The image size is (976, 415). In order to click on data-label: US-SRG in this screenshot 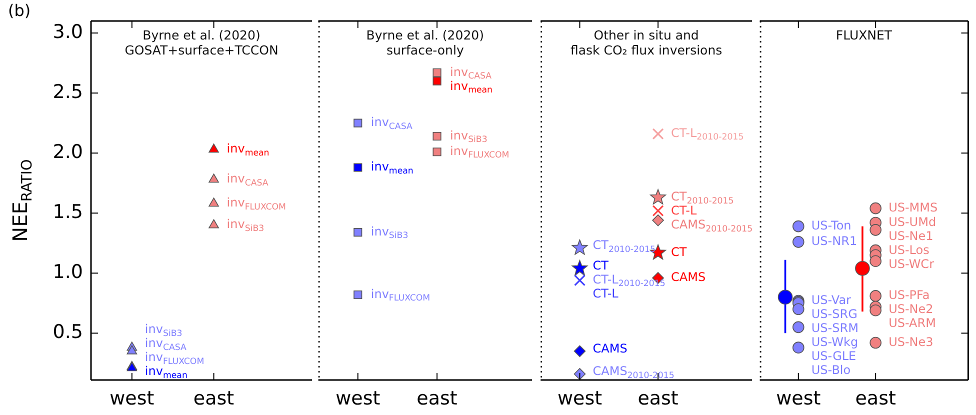, I will do `click(834, 313)`.